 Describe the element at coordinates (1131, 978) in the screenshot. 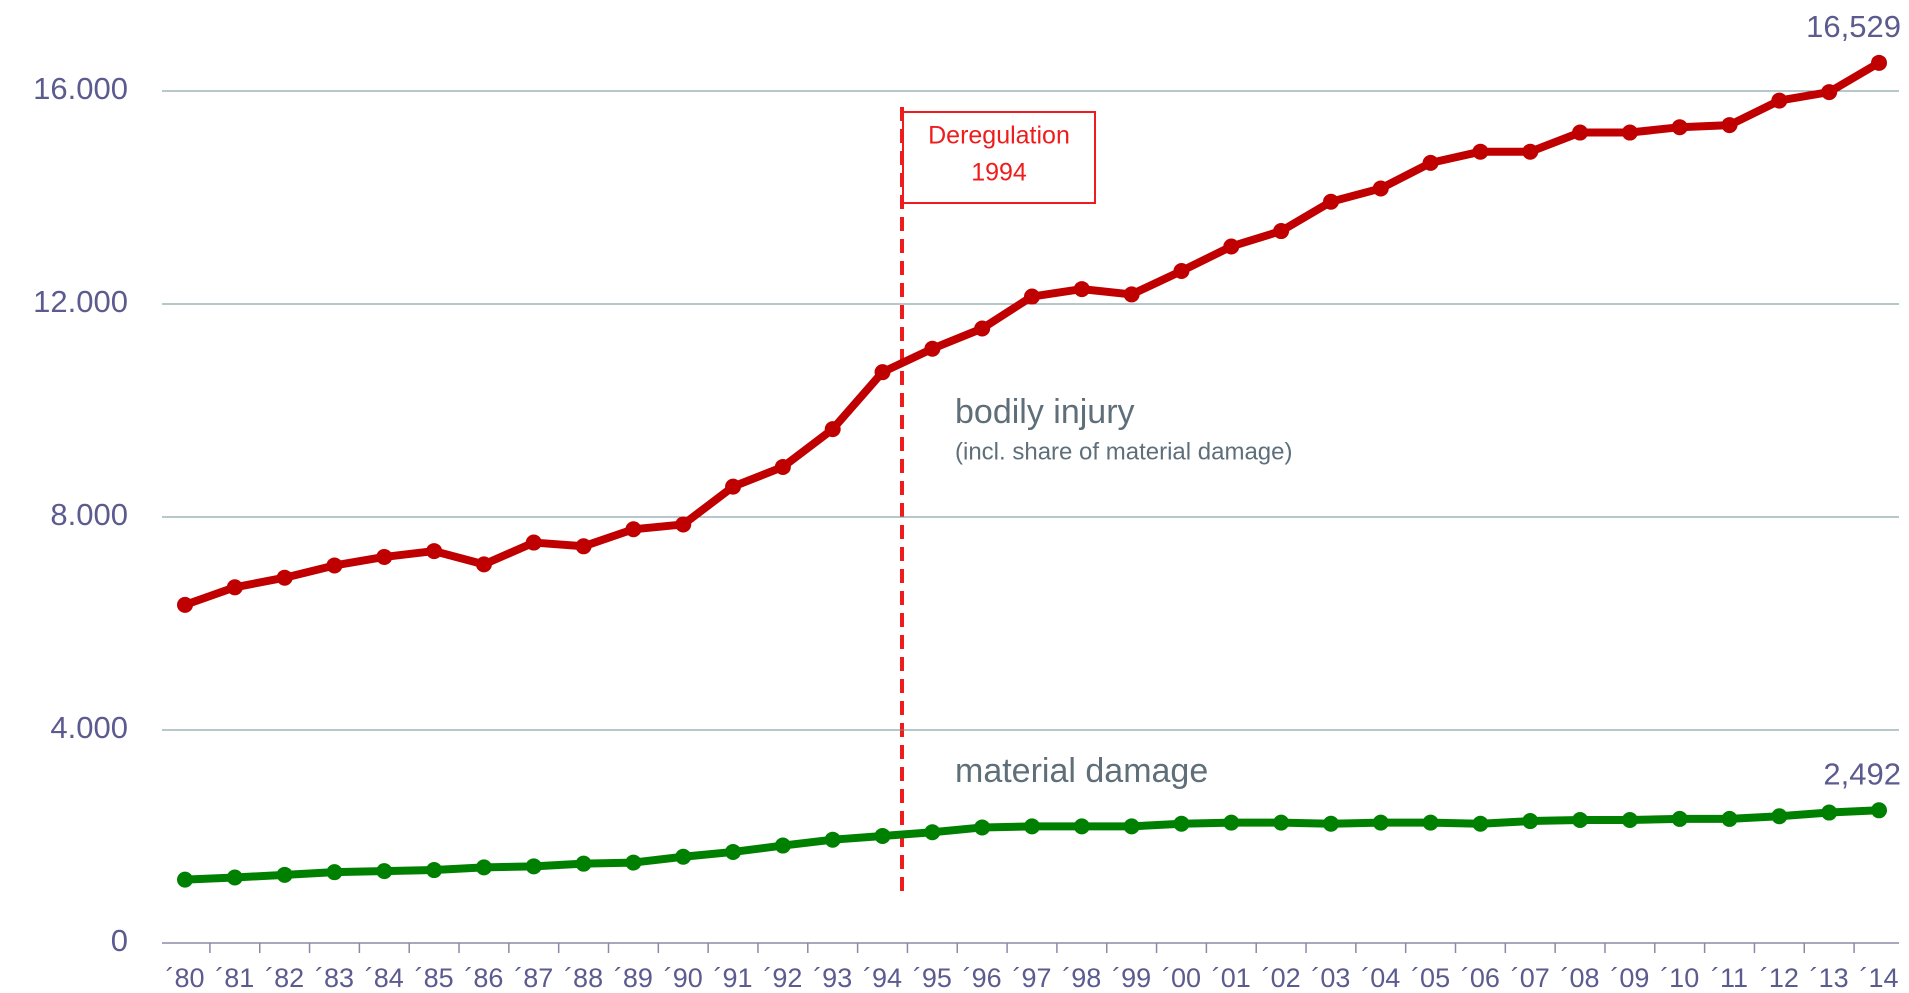

I see `x-tick-label: ´99` at that location.